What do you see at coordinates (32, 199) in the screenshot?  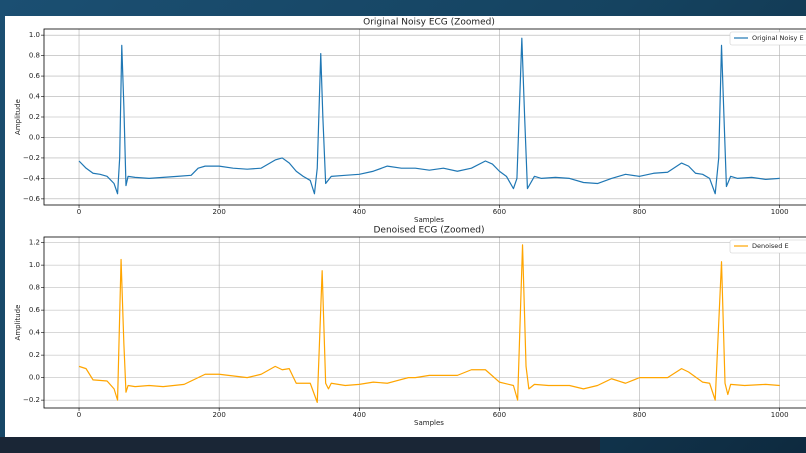 I see `y-tick-label: −0.6` at bounding box center [32, 199].